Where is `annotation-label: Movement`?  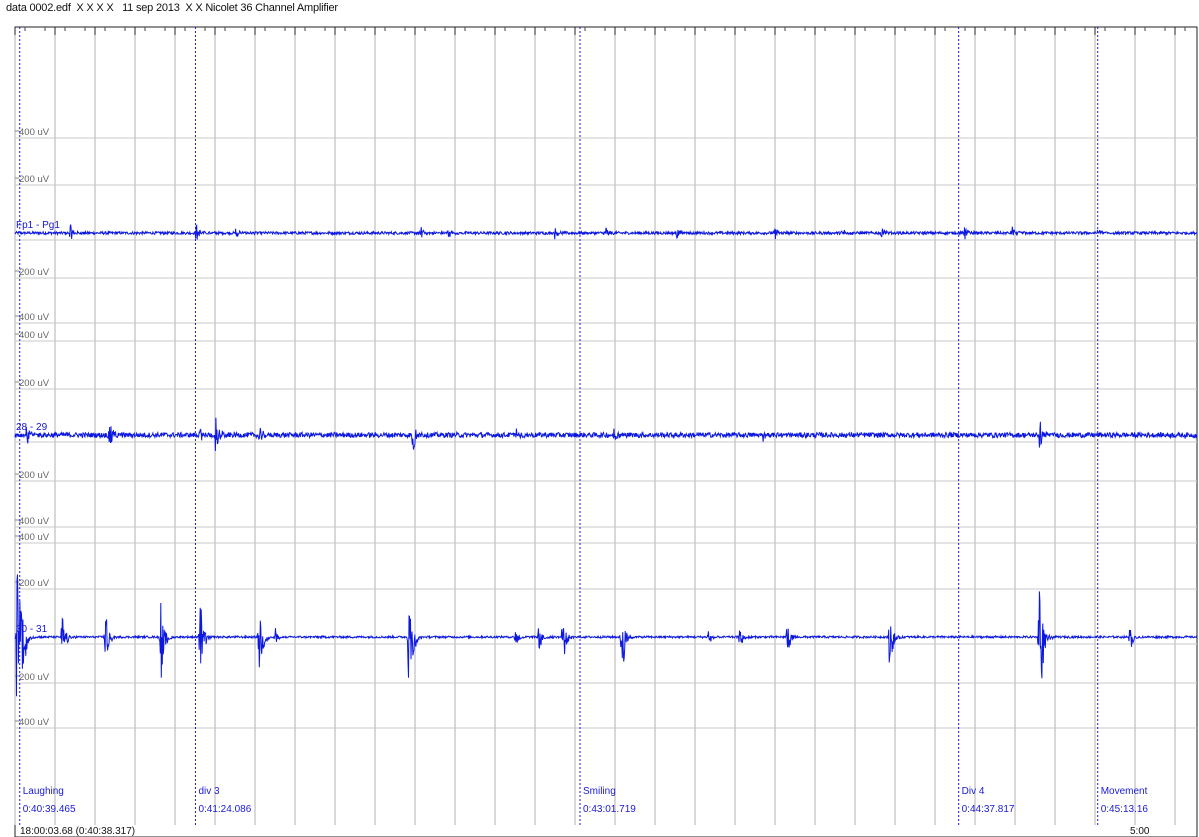
annotation-label: Movement is located at coordinates (1124, 791).